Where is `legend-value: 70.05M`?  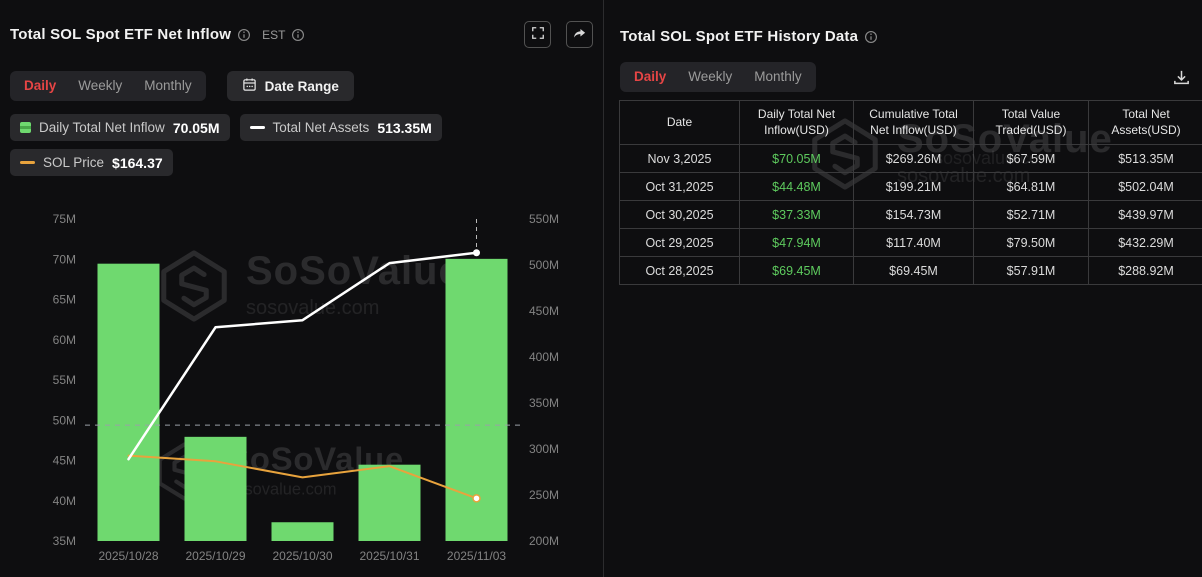 legend-value: 70.05M is located at coordinates (196, 127).